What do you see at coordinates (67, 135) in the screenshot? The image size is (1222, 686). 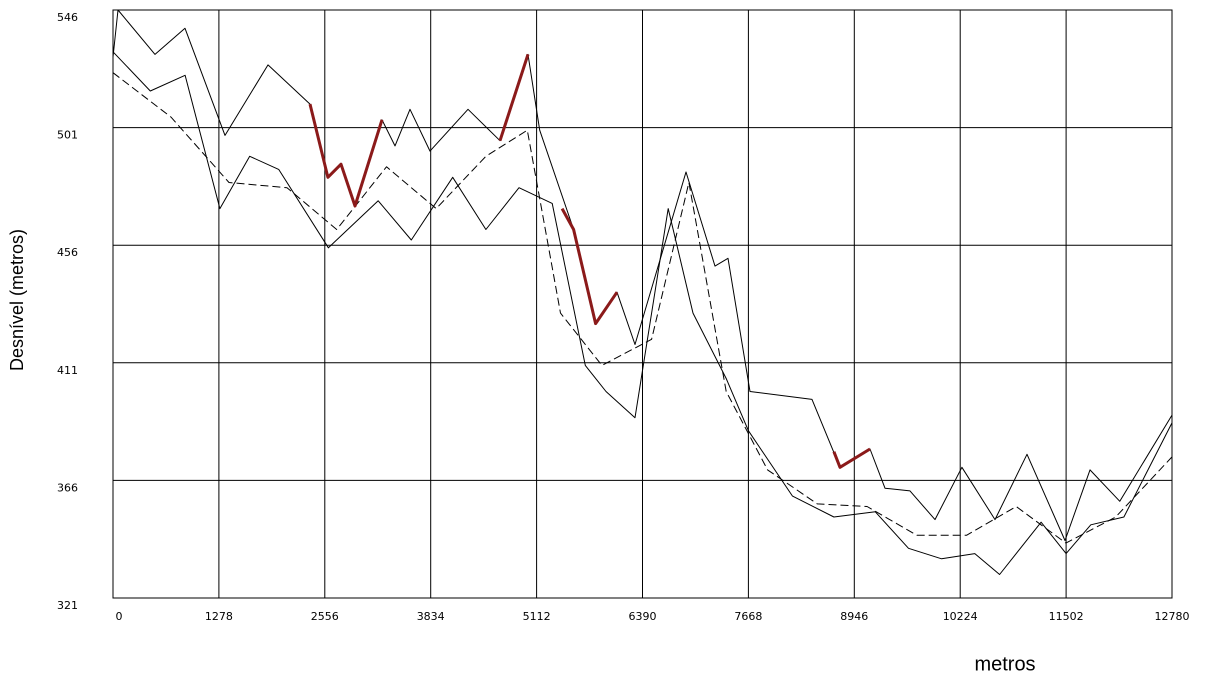 I see `y-tick-label: 501` at bounding box center [67, 135].